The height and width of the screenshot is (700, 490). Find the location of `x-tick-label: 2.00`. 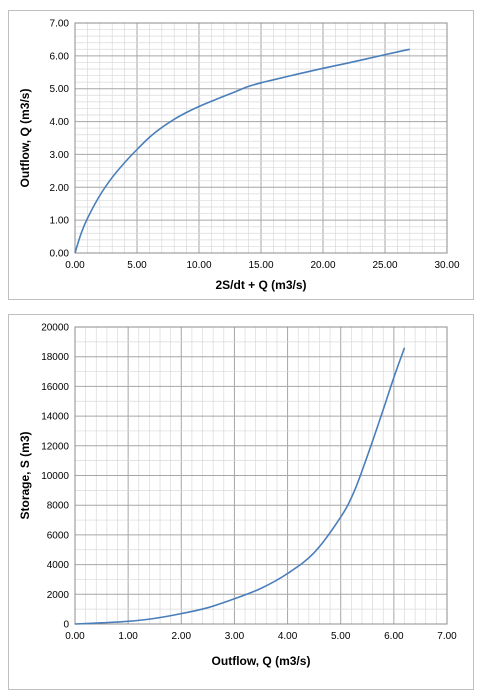

x-tick-label: 2.00 is located at coordinates (182, 636).